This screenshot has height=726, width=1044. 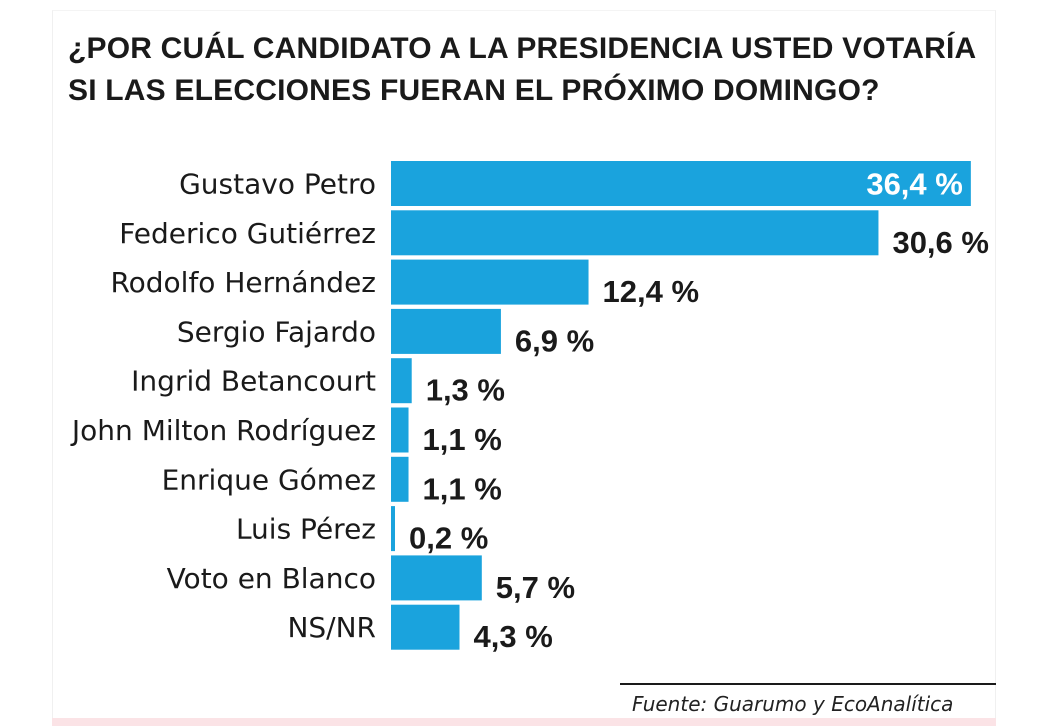 I want to click on category-label: Luis Pérez, so click(x=306, y=529).